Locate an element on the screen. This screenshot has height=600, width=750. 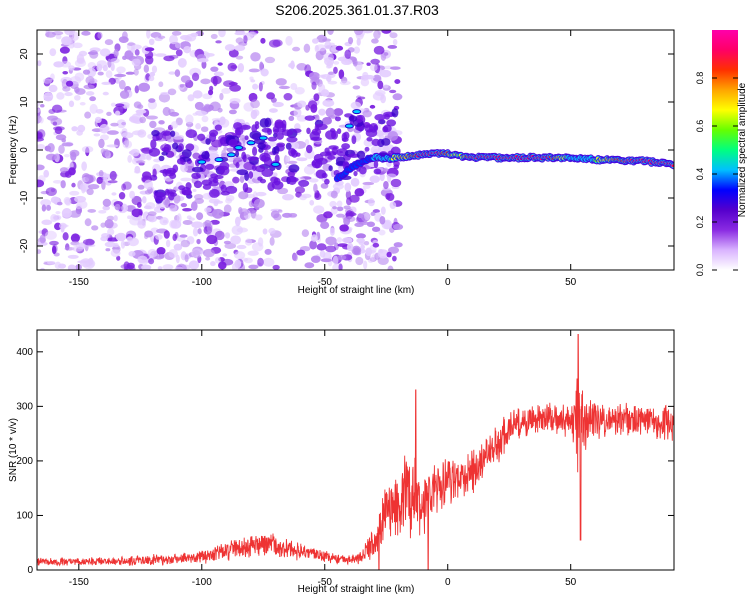
y-tick-label: -20 is located at coordinates (24, 245).